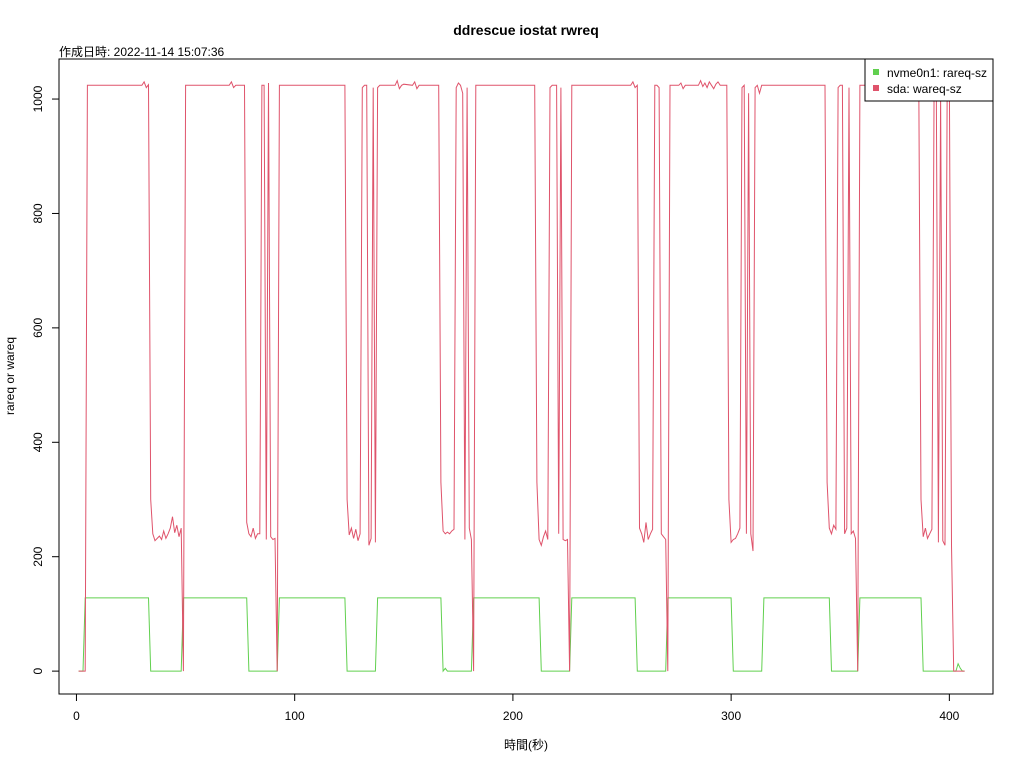 This screenshot has height=768, width=1024. Describe the element at coordinates (38, 328) in the screenshot. I see `y-tick-label: 600` at that location.